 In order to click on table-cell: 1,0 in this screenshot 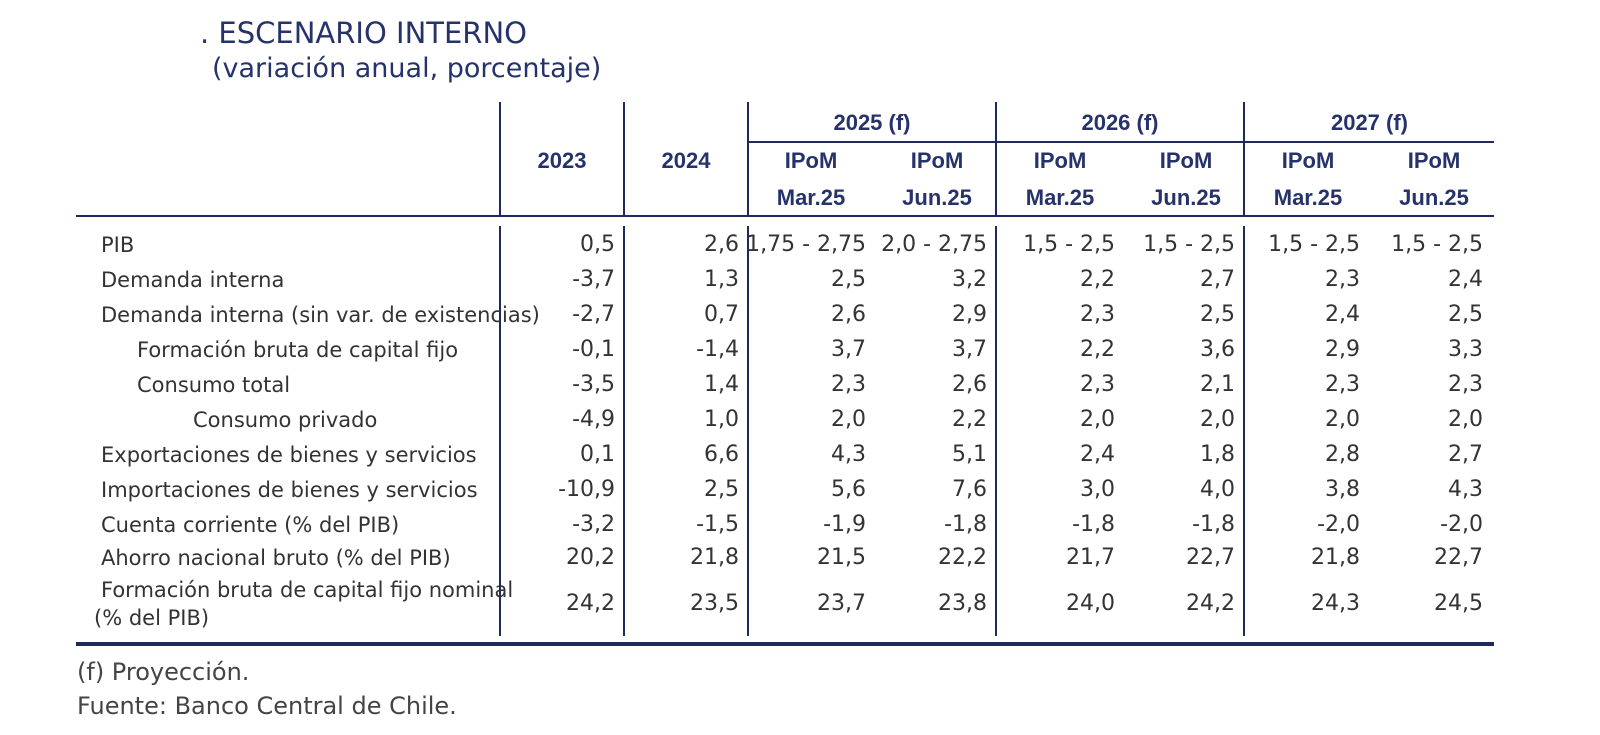, I will do `click(721, 419)`.